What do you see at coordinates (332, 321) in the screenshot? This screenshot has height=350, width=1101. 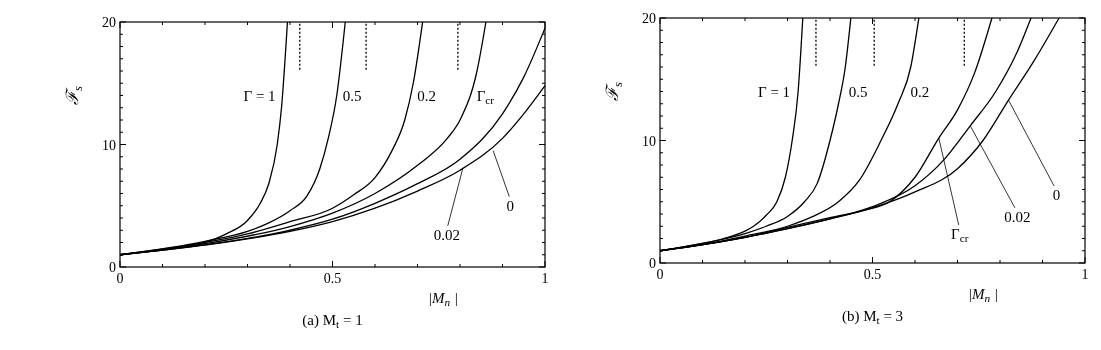 I see `text: (a) M$_{t}$ = 1` at bounding box center [332, 321].